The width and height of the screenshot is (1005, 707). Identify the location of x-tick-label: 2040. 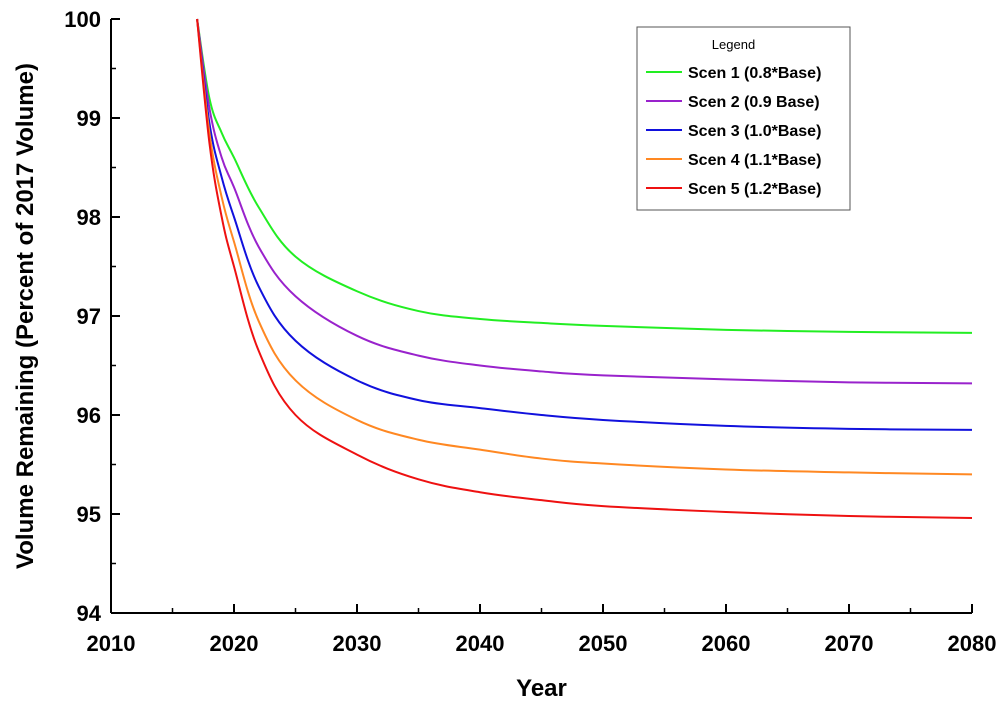
(480, 643).